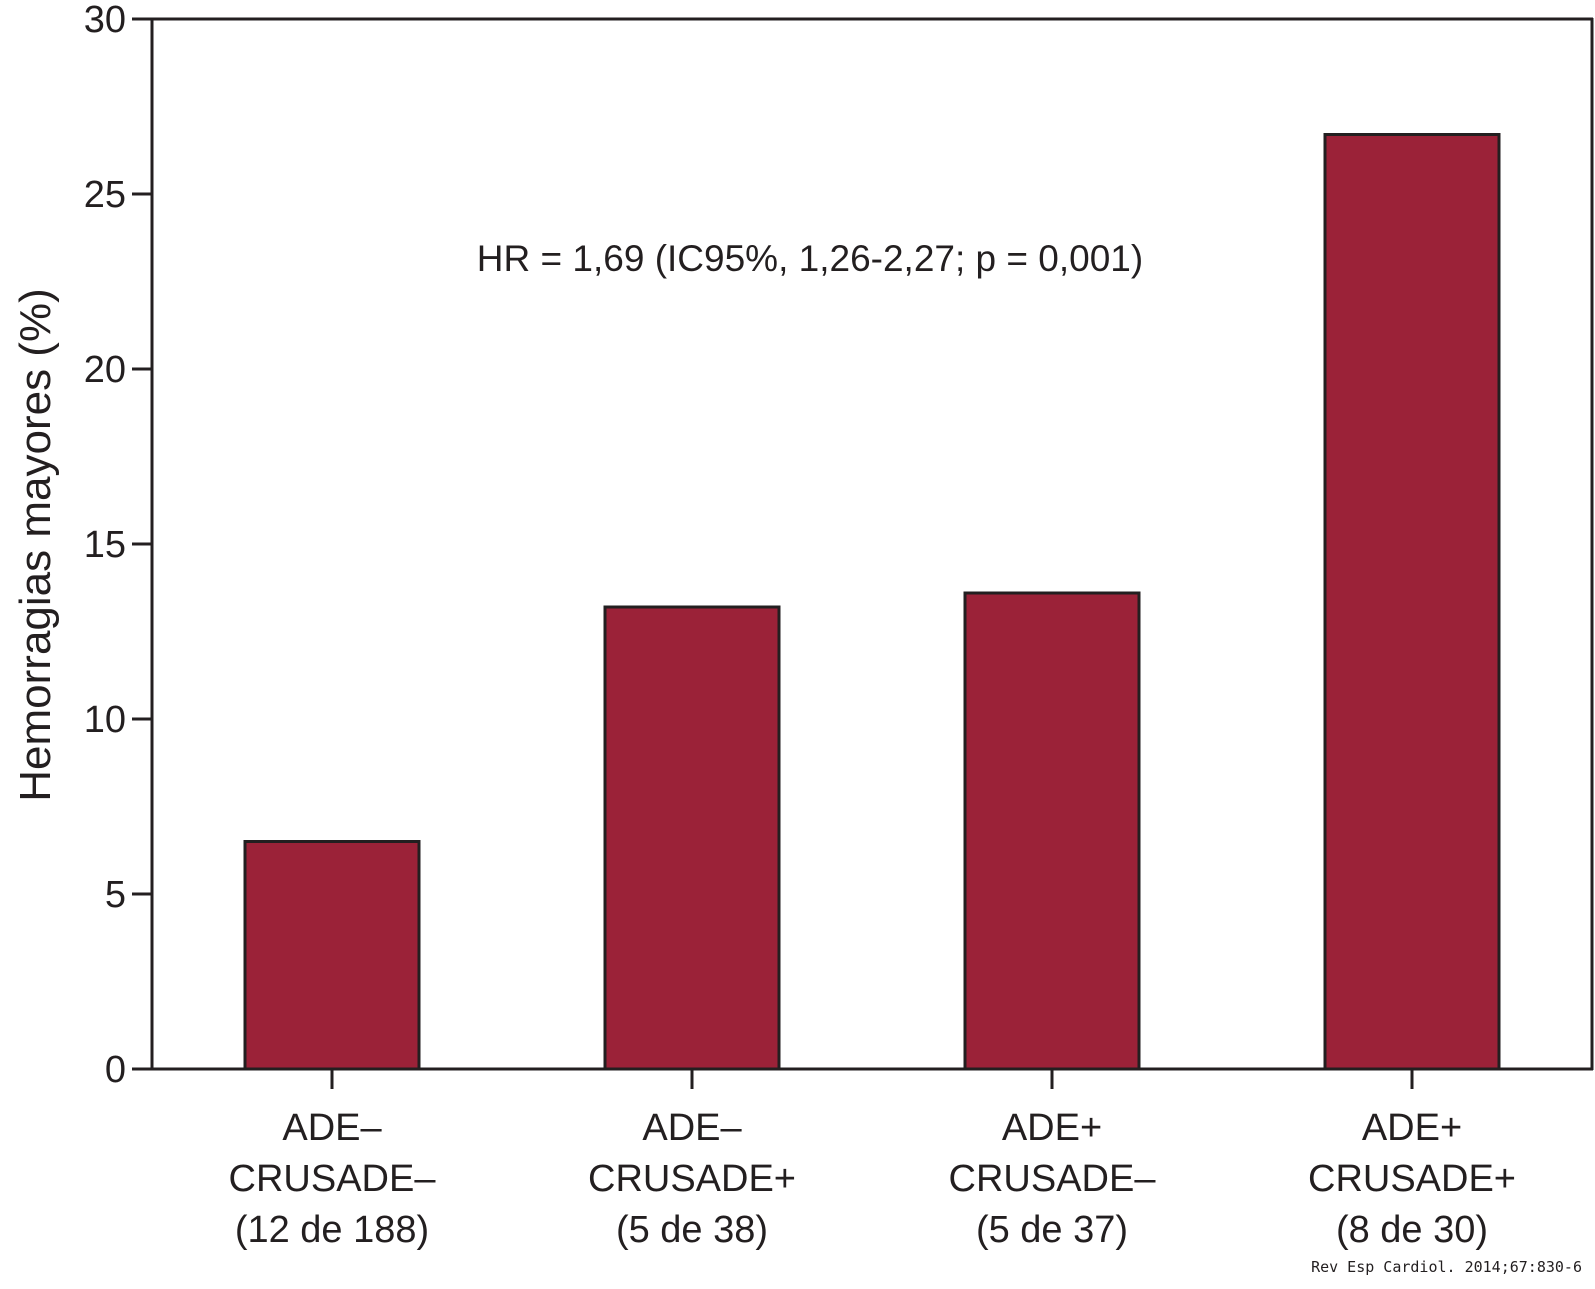 Image resolution: width=1595 pixels, height=1289 pixels. What do you see at coordinates (333, 1179) in the screenshot?
I see `x-tick-label-1-line-2: CRUSADE–` at bounding box center [333, 1179].